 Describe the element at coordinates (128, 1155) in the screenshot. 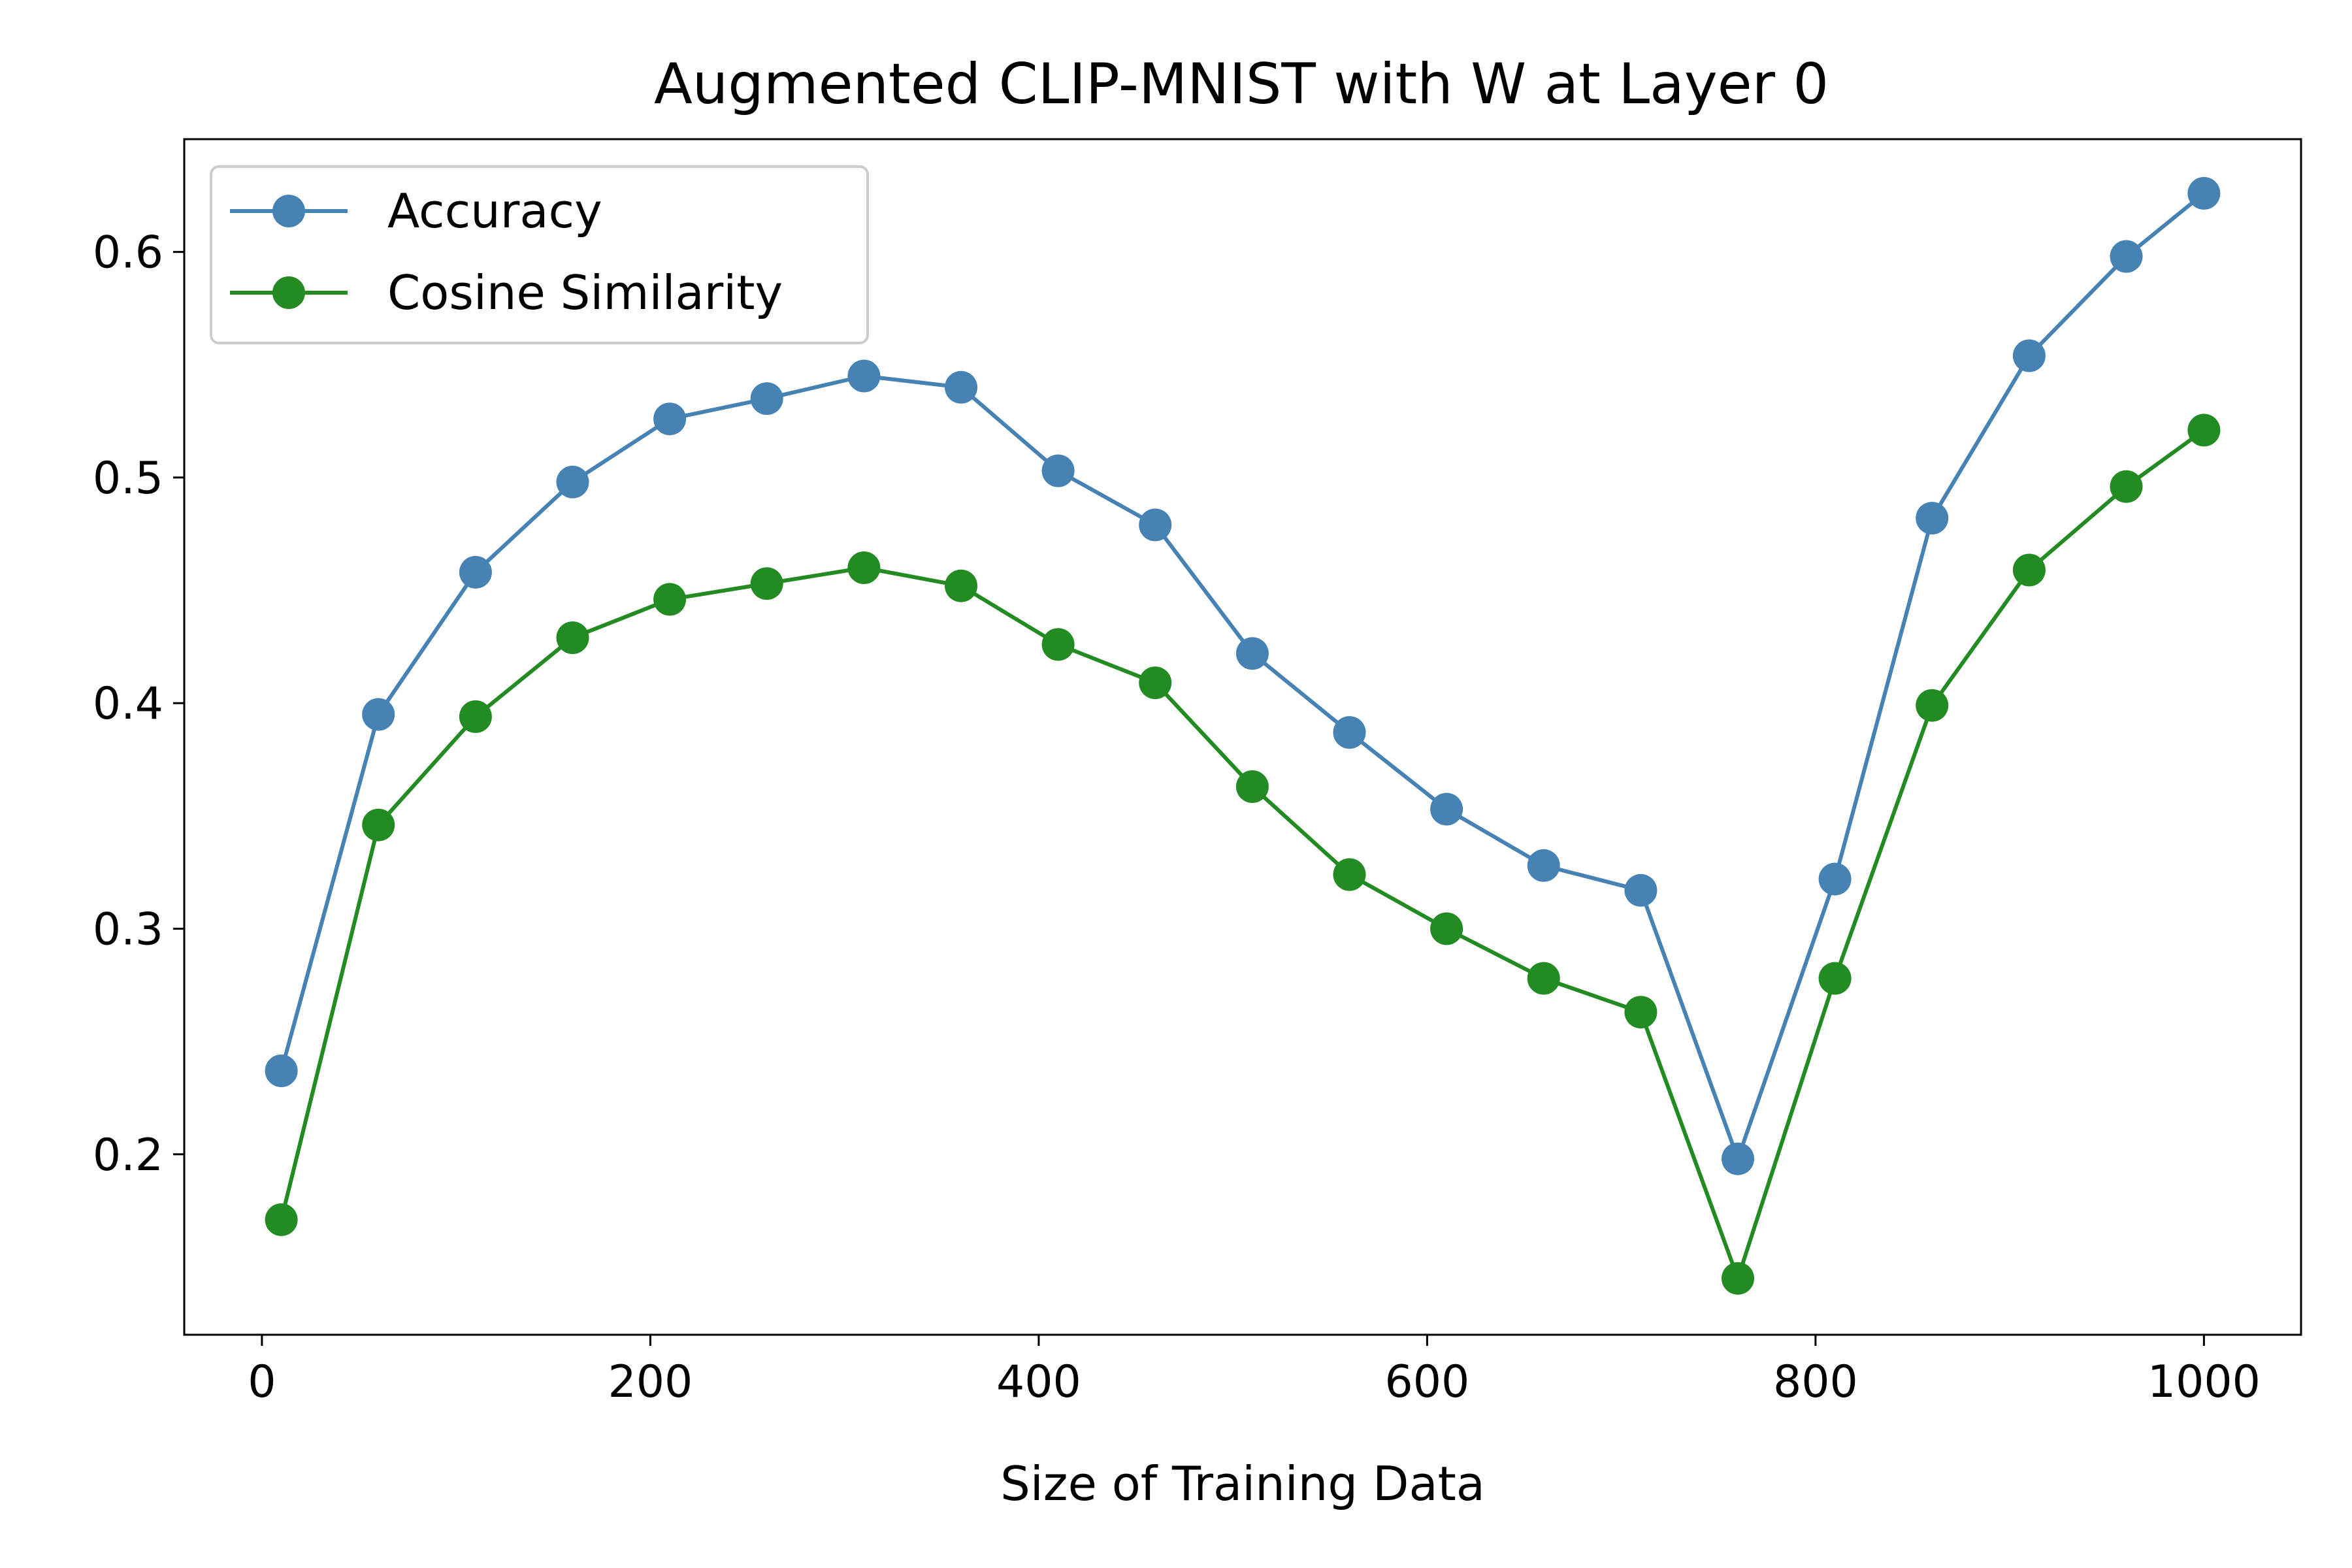

I see `y-tick-label-0.2: 0.2` at that location.